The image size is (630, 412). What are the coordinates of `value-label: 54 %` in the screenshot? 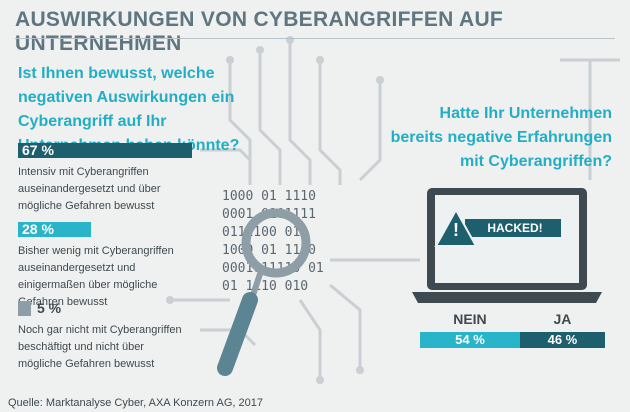 It's located at (470, 339).